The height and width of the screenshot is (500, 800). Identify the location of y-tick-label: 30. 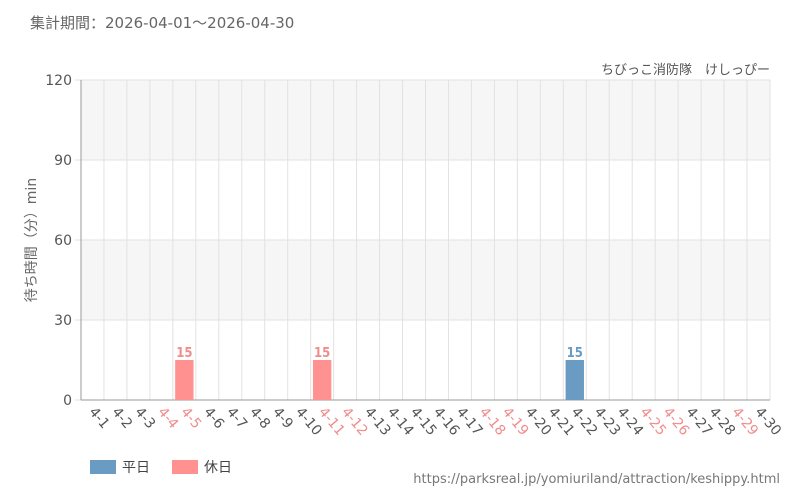
(63, 321).